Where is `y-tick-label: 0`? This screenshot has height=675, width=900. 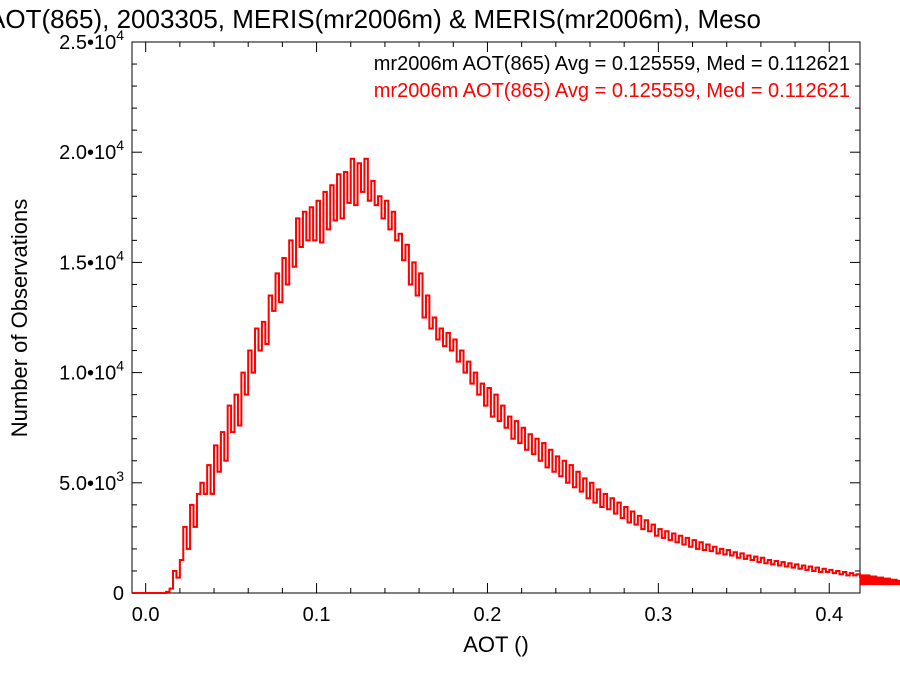
y-tick-label: 0 is located at coordinates (118, 594).